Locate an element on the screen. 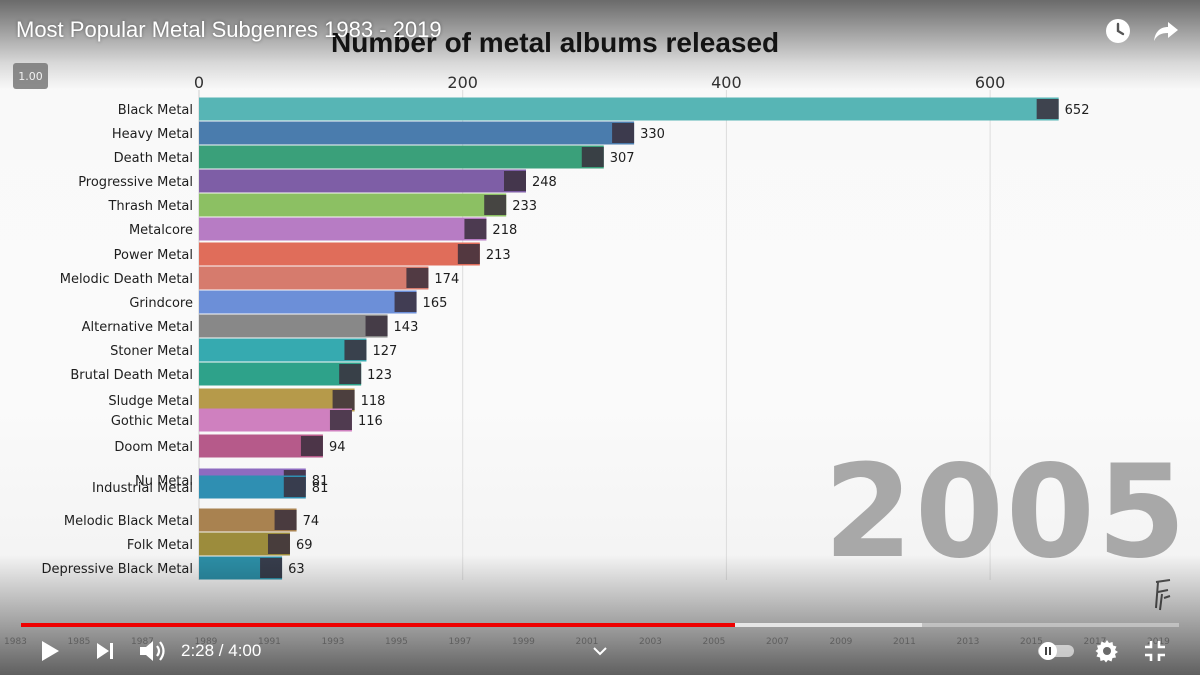  value-label: 233 is located at coordinates (524, 206).